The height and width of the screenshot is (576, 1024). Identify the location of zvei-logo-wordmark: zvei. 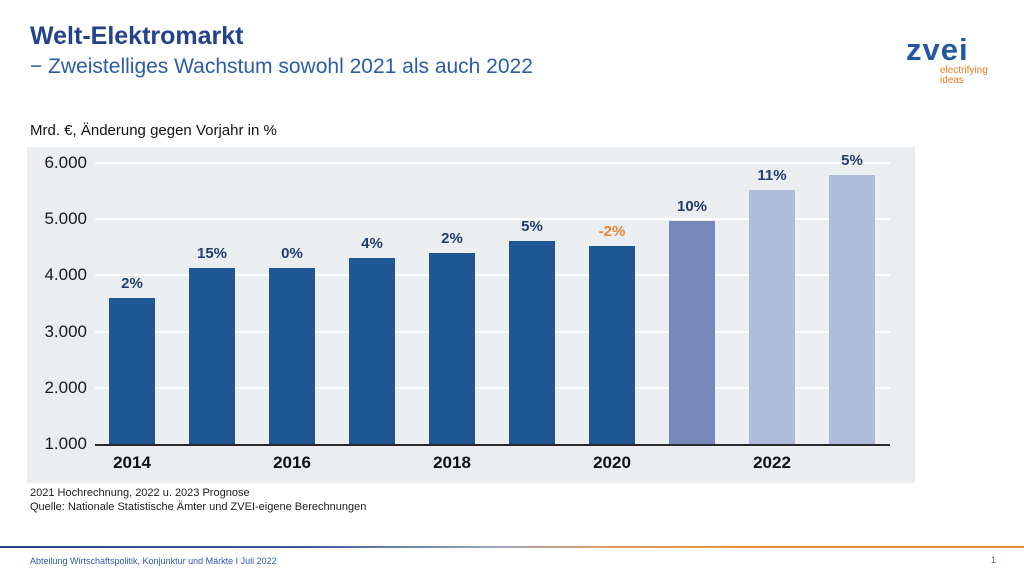
(937, 49).